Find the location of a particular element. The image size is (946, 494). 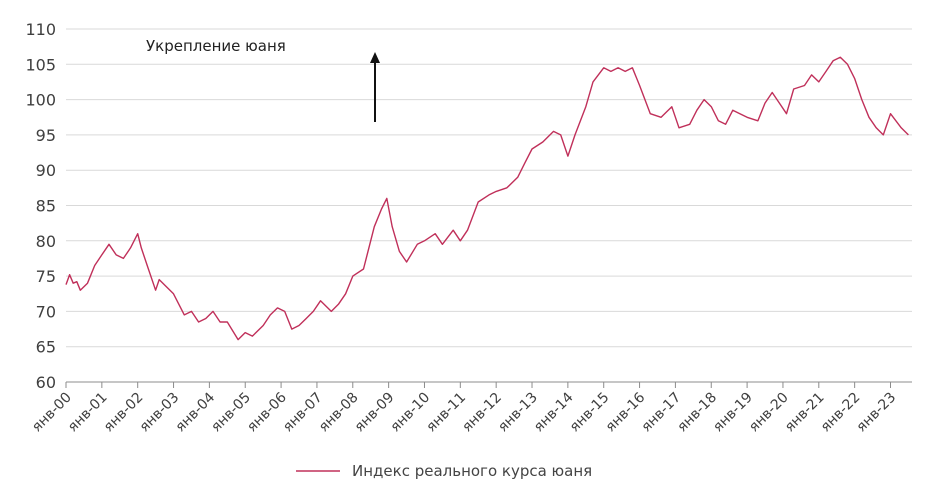

y-tick-label: 110 is located at coordinates (40, 29).